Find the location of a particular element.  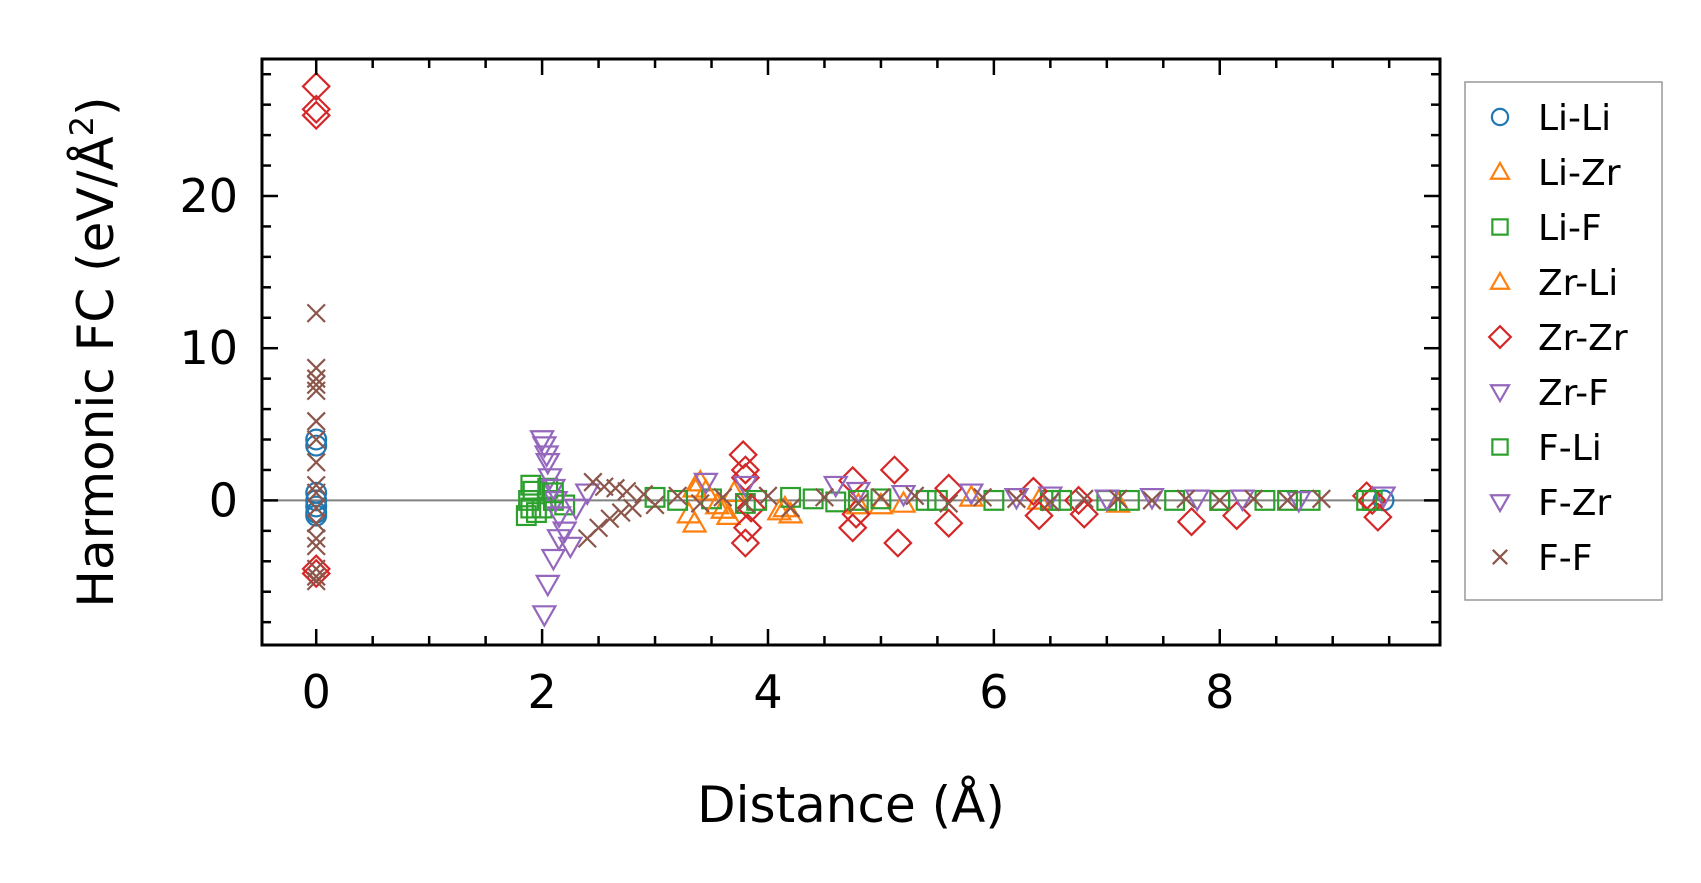

y-tick-label: 20 is located at coordinates (208, 196).